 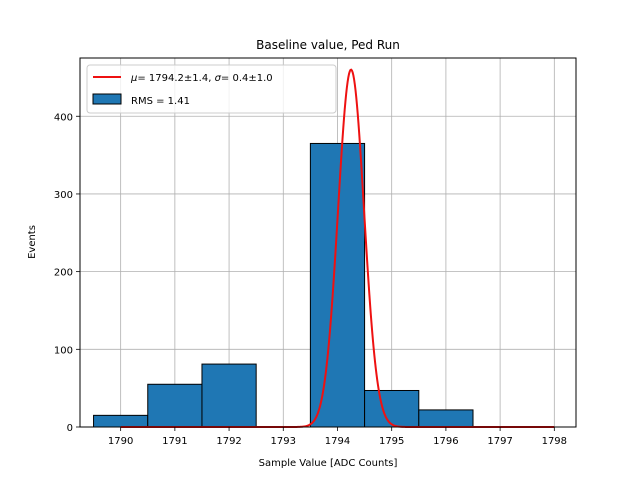 I want to click on y-tick-label: 100, so click(x=63, y=350).